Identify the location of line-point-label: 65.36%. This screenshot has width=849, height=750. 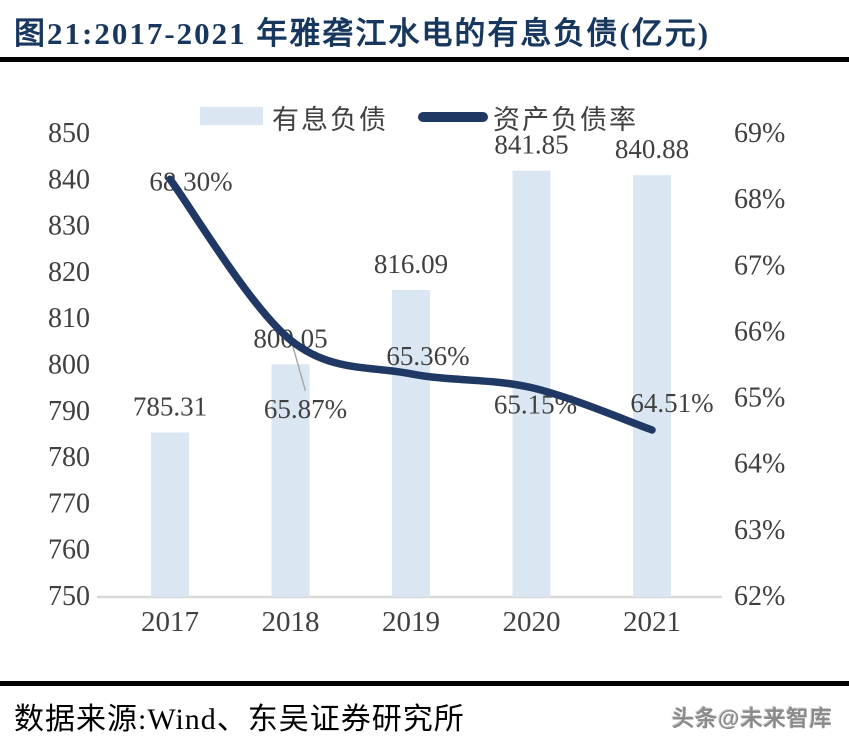
(427, 356).